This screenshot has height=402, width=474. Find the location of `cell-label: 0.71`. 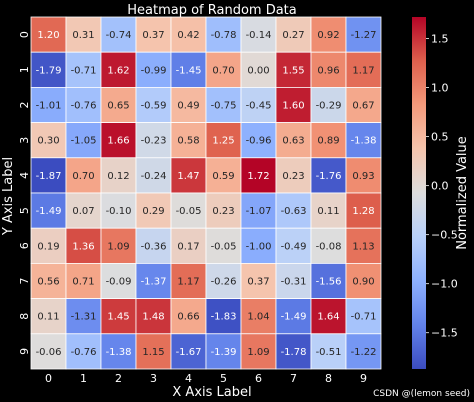

cell-label: 0.71 is located at coordinates (83, 282).